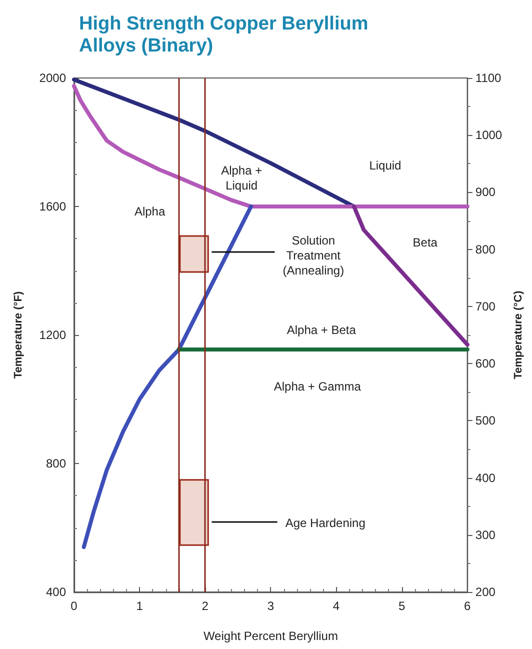  I want to click on y2-tick-label: 1100, so click(488, 78).